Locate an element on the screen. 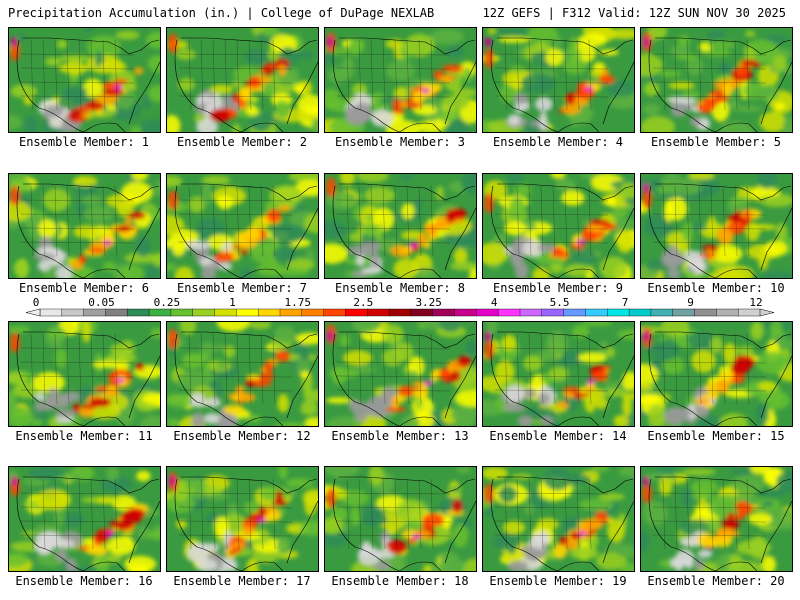 The image size is (800, 600). member-label: Ensemble Member: 8 is located at coordinates (400, 288).